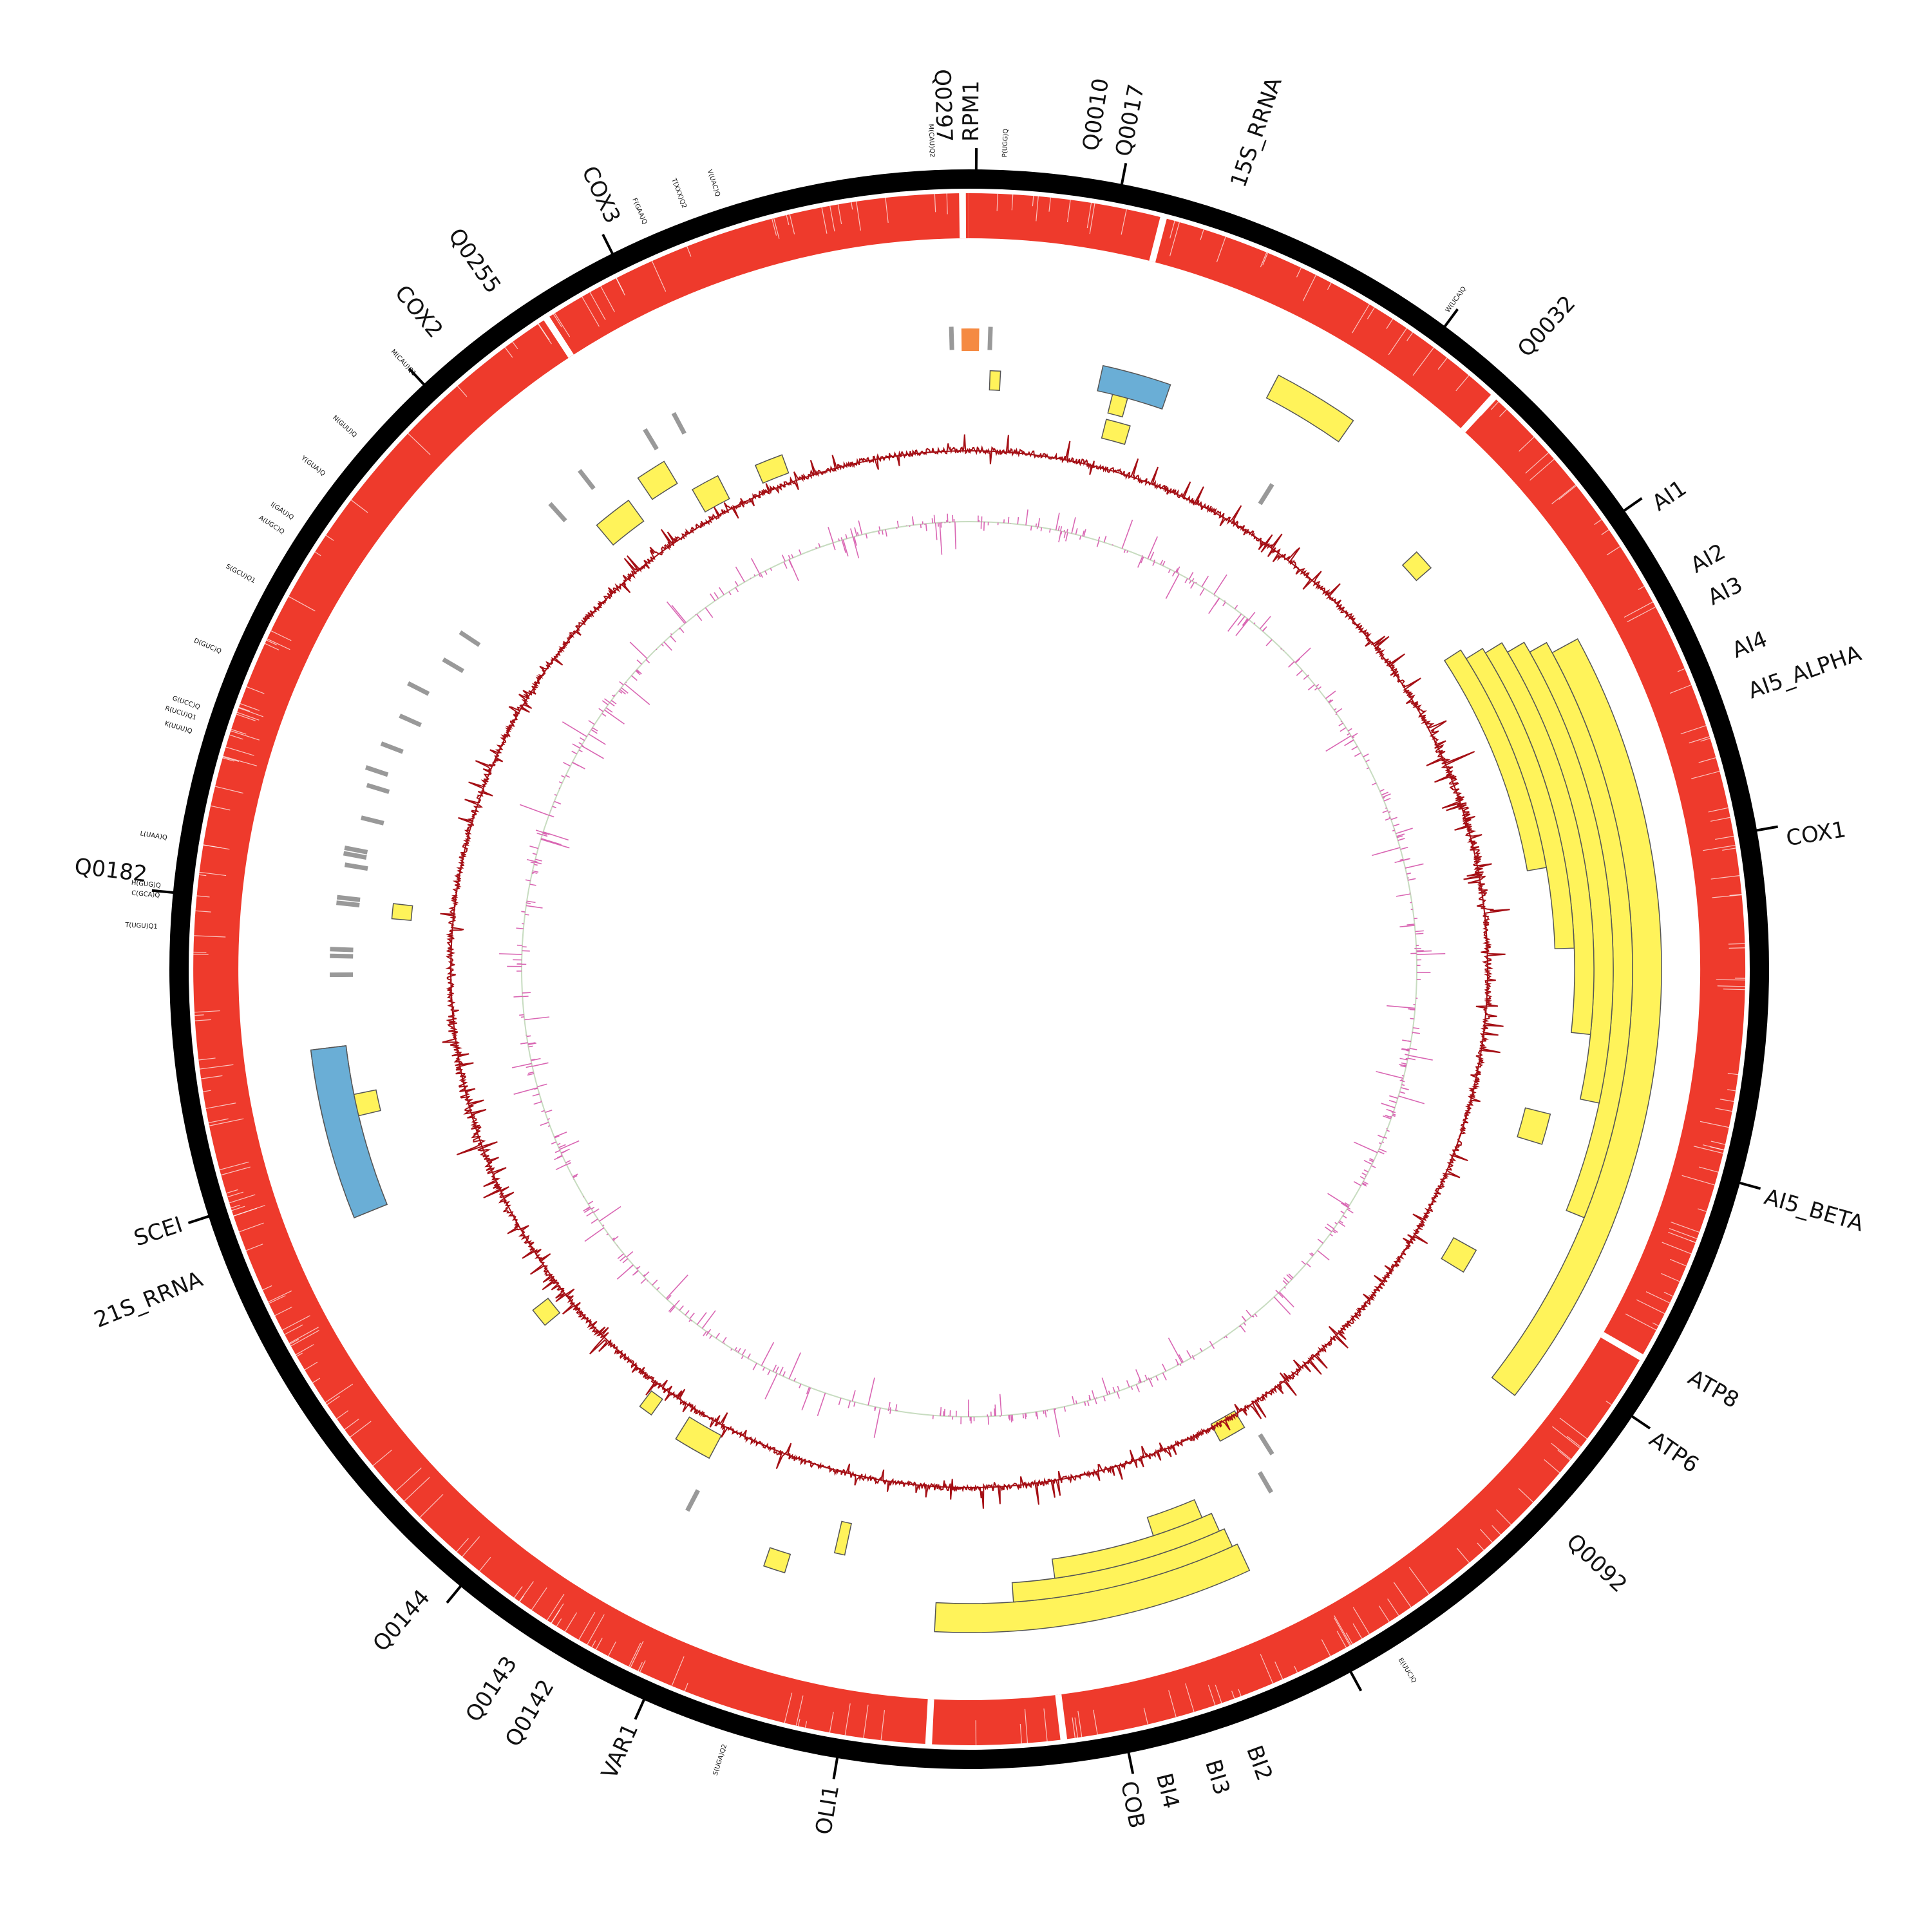 The image size is (1932, 1932). What do you see at coordinates (1597, 1564) in the screenshot?
I see `gene-label: Q0092` at bounding box center [1597, 1564].